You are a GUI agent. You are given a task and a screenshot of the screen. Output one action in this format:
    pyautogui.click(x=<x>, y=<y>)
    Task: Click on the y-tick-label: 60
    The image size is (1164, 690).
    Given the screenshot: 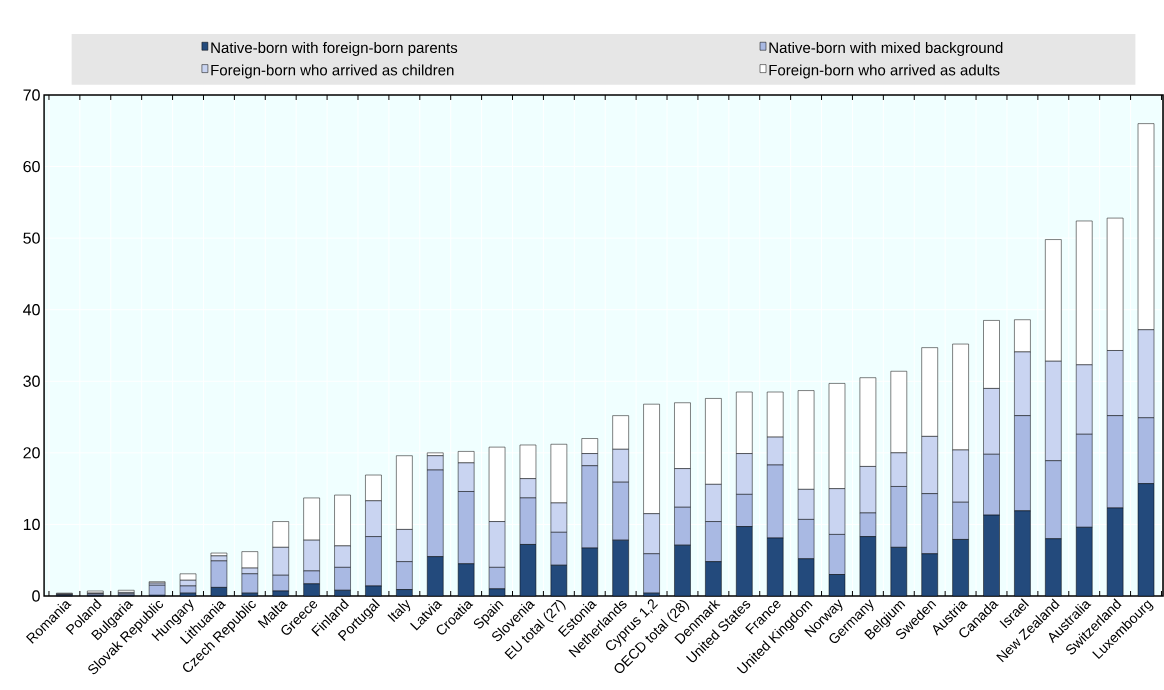 What is the action you would take?
    pyautogui.click(x=31, y=166)
    